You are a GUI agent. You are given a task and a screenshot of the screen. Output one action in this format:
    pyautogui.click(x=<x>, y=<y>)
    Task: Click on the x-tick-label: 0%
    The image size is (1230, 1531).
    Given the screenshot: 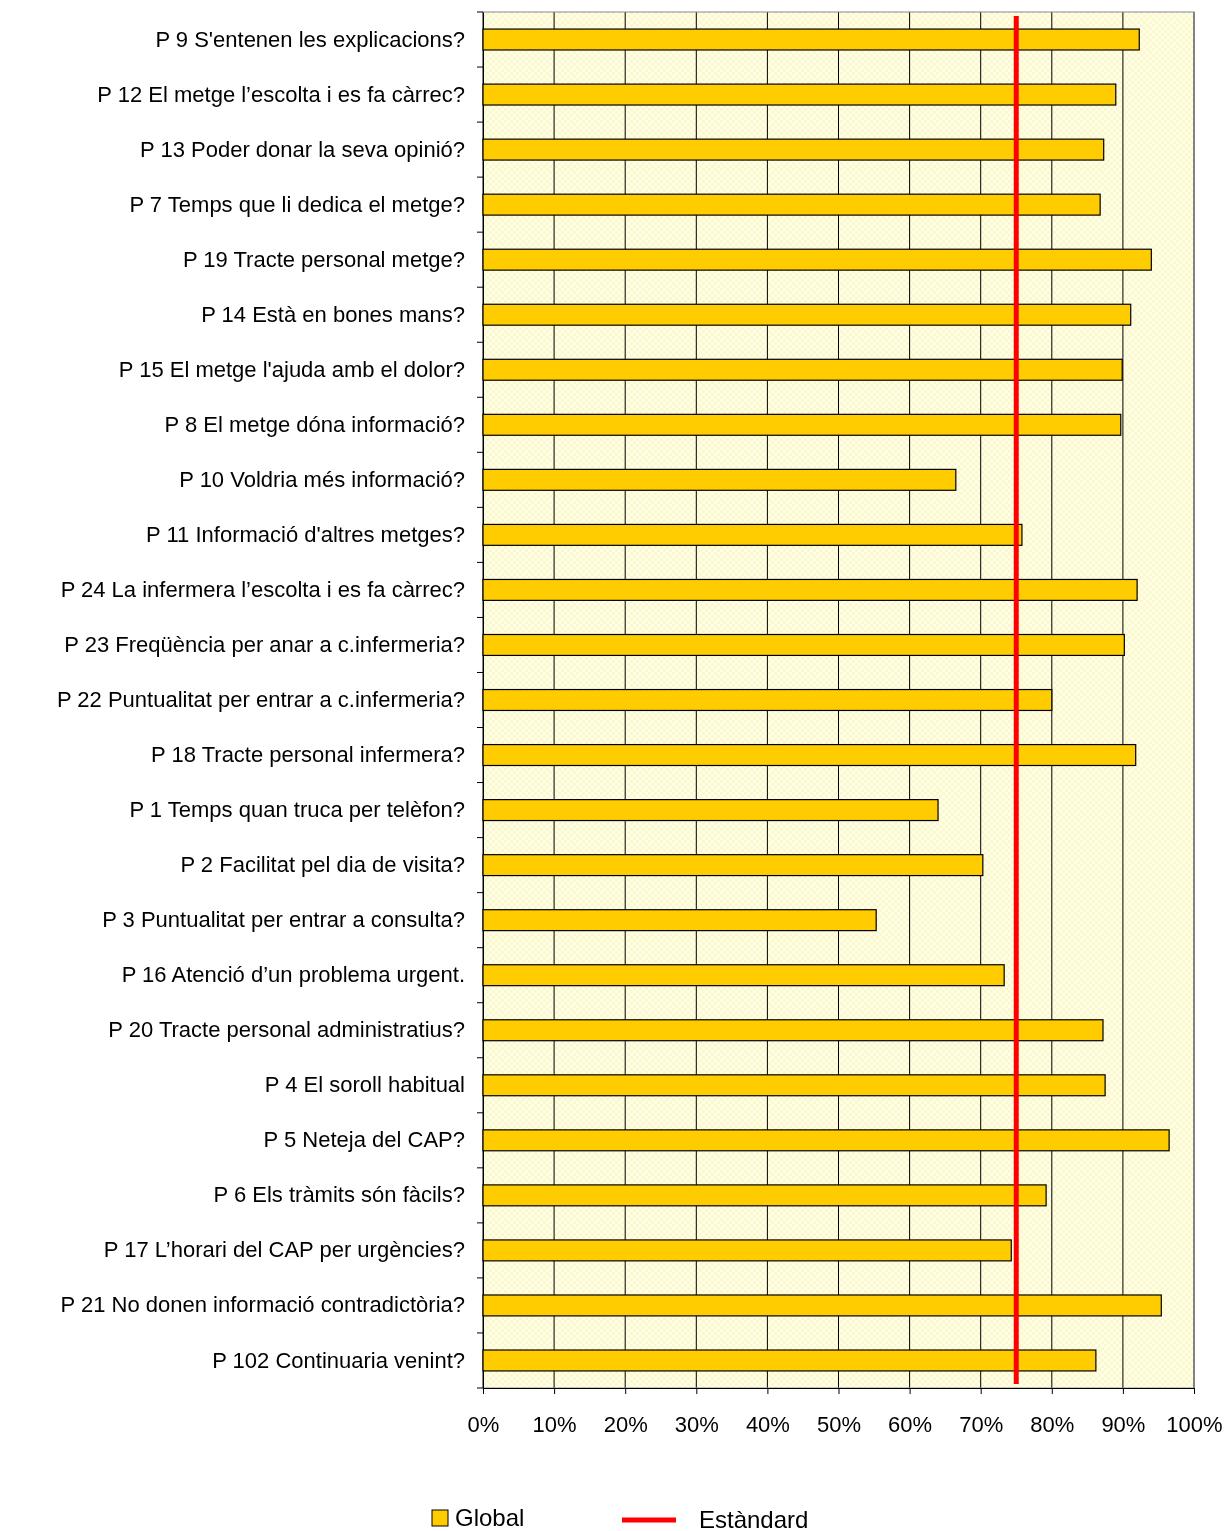 What is the action you would take?
    pyautogui.click(x=483, y=1425)
    